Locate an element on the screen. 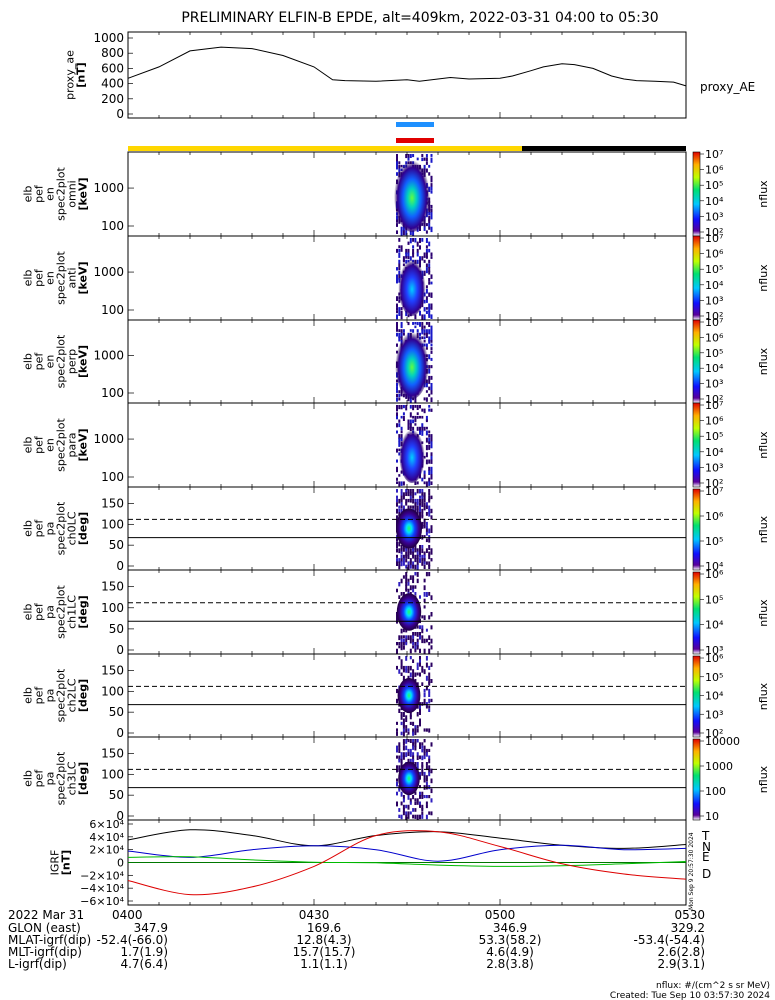  ephemeris-value: 12.8(4.3) is located at coordinates (323, 940).